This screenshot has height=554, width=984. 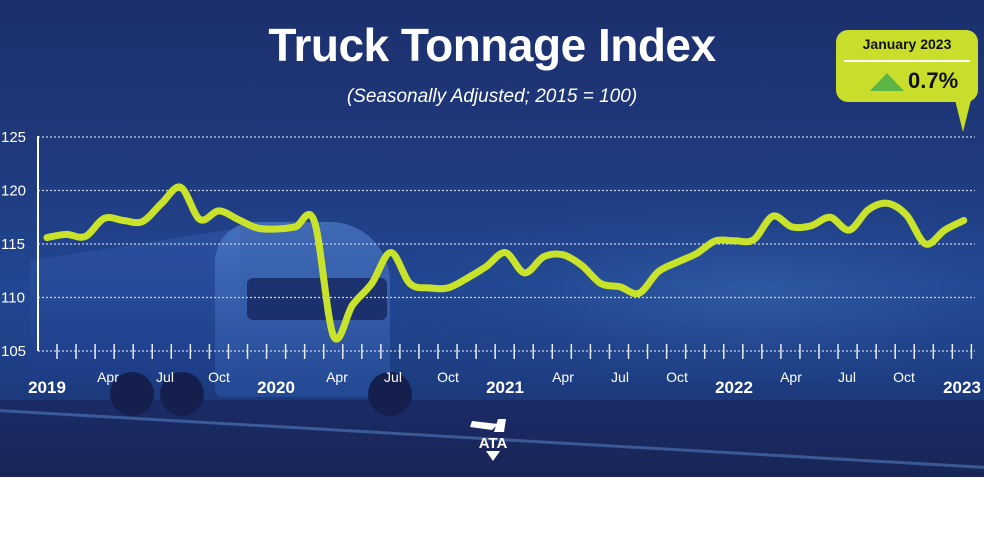 I want to click on chart-title: Truck Tonnage Index, so click(x=492, y=45).